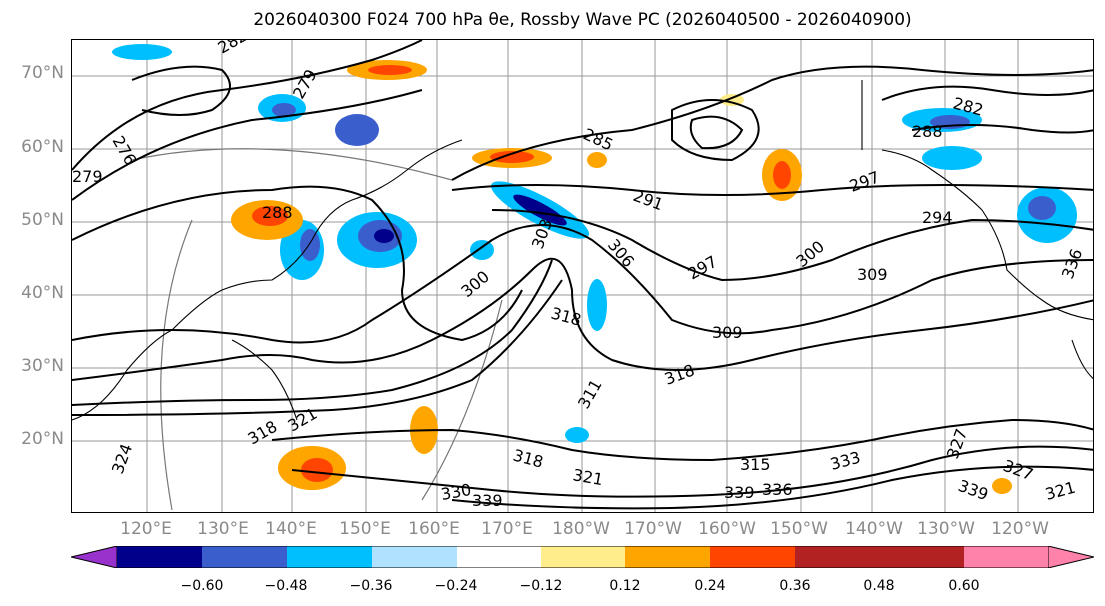  What do you see at coordinates (263, 433) in the screenshot?
I see `contour-label-318-c: 318` at bounding box center [263, 433].